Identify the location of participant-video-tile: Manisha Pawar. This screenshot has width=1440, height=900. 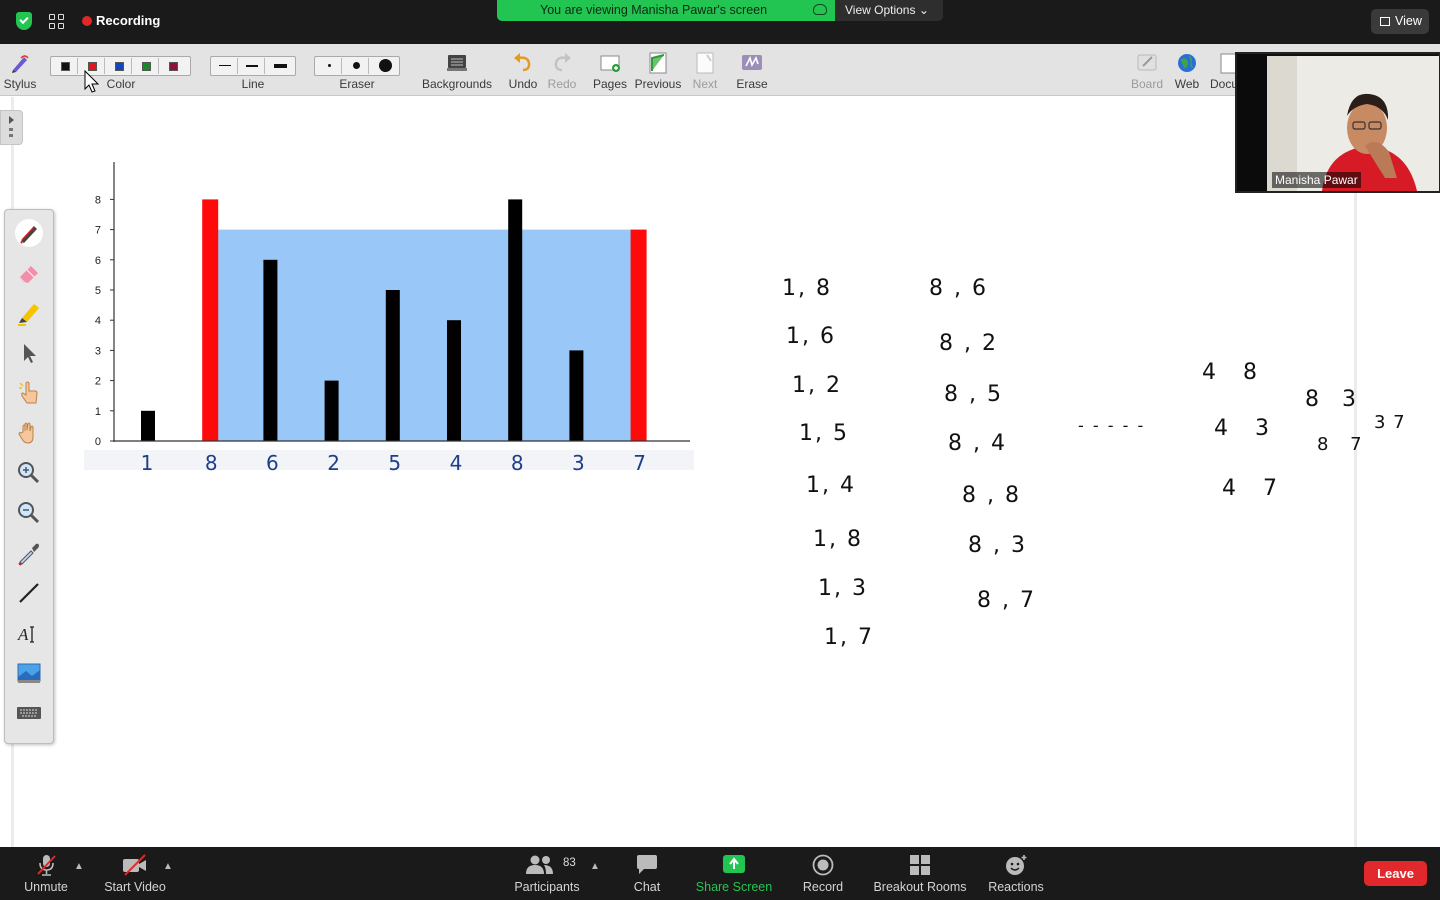
(1337, 122).